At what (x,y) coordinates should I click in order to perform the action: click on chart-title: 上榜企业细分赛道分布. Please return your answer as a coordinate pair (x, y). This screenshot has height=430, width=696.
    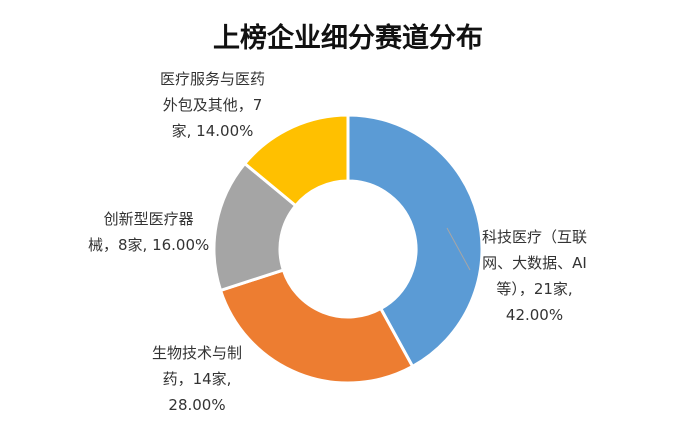
    Looking at the image, I should click on (348, 38).